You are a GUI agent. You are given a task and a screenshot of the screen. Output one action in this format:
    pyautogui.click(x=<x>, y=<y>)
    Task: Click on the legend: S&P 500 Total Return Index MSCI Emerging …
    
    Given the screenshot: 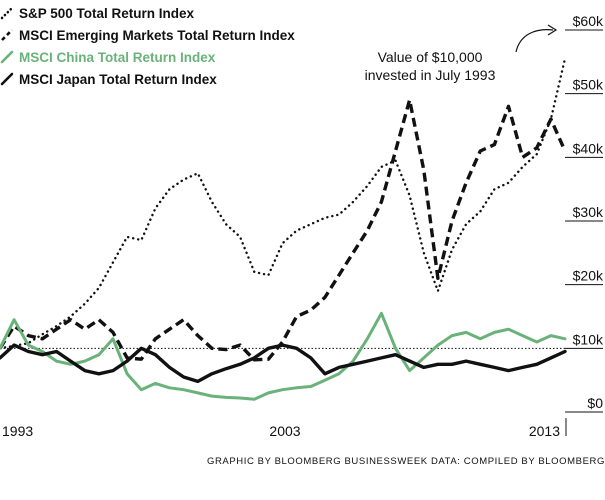 What is the action you would take?
    pyautogui.click(x=147, y=46)
    